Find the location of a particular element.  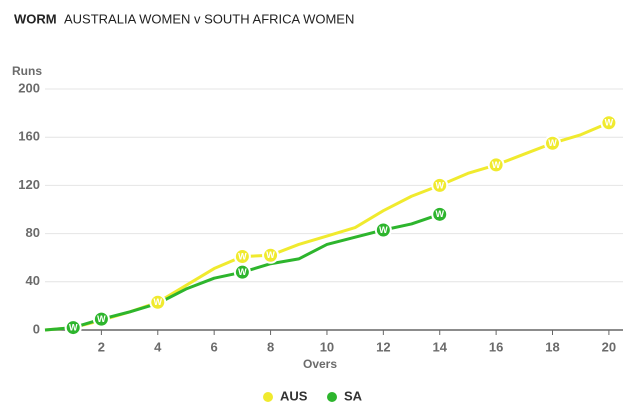

y-tick-label: 200 is located at coordinates (29, 87).